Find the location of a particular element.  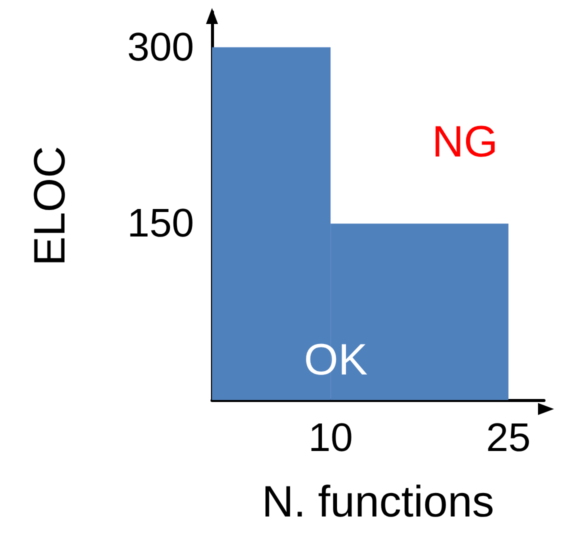

x-axis-title: N. functions is located at coordinates (378, 502).